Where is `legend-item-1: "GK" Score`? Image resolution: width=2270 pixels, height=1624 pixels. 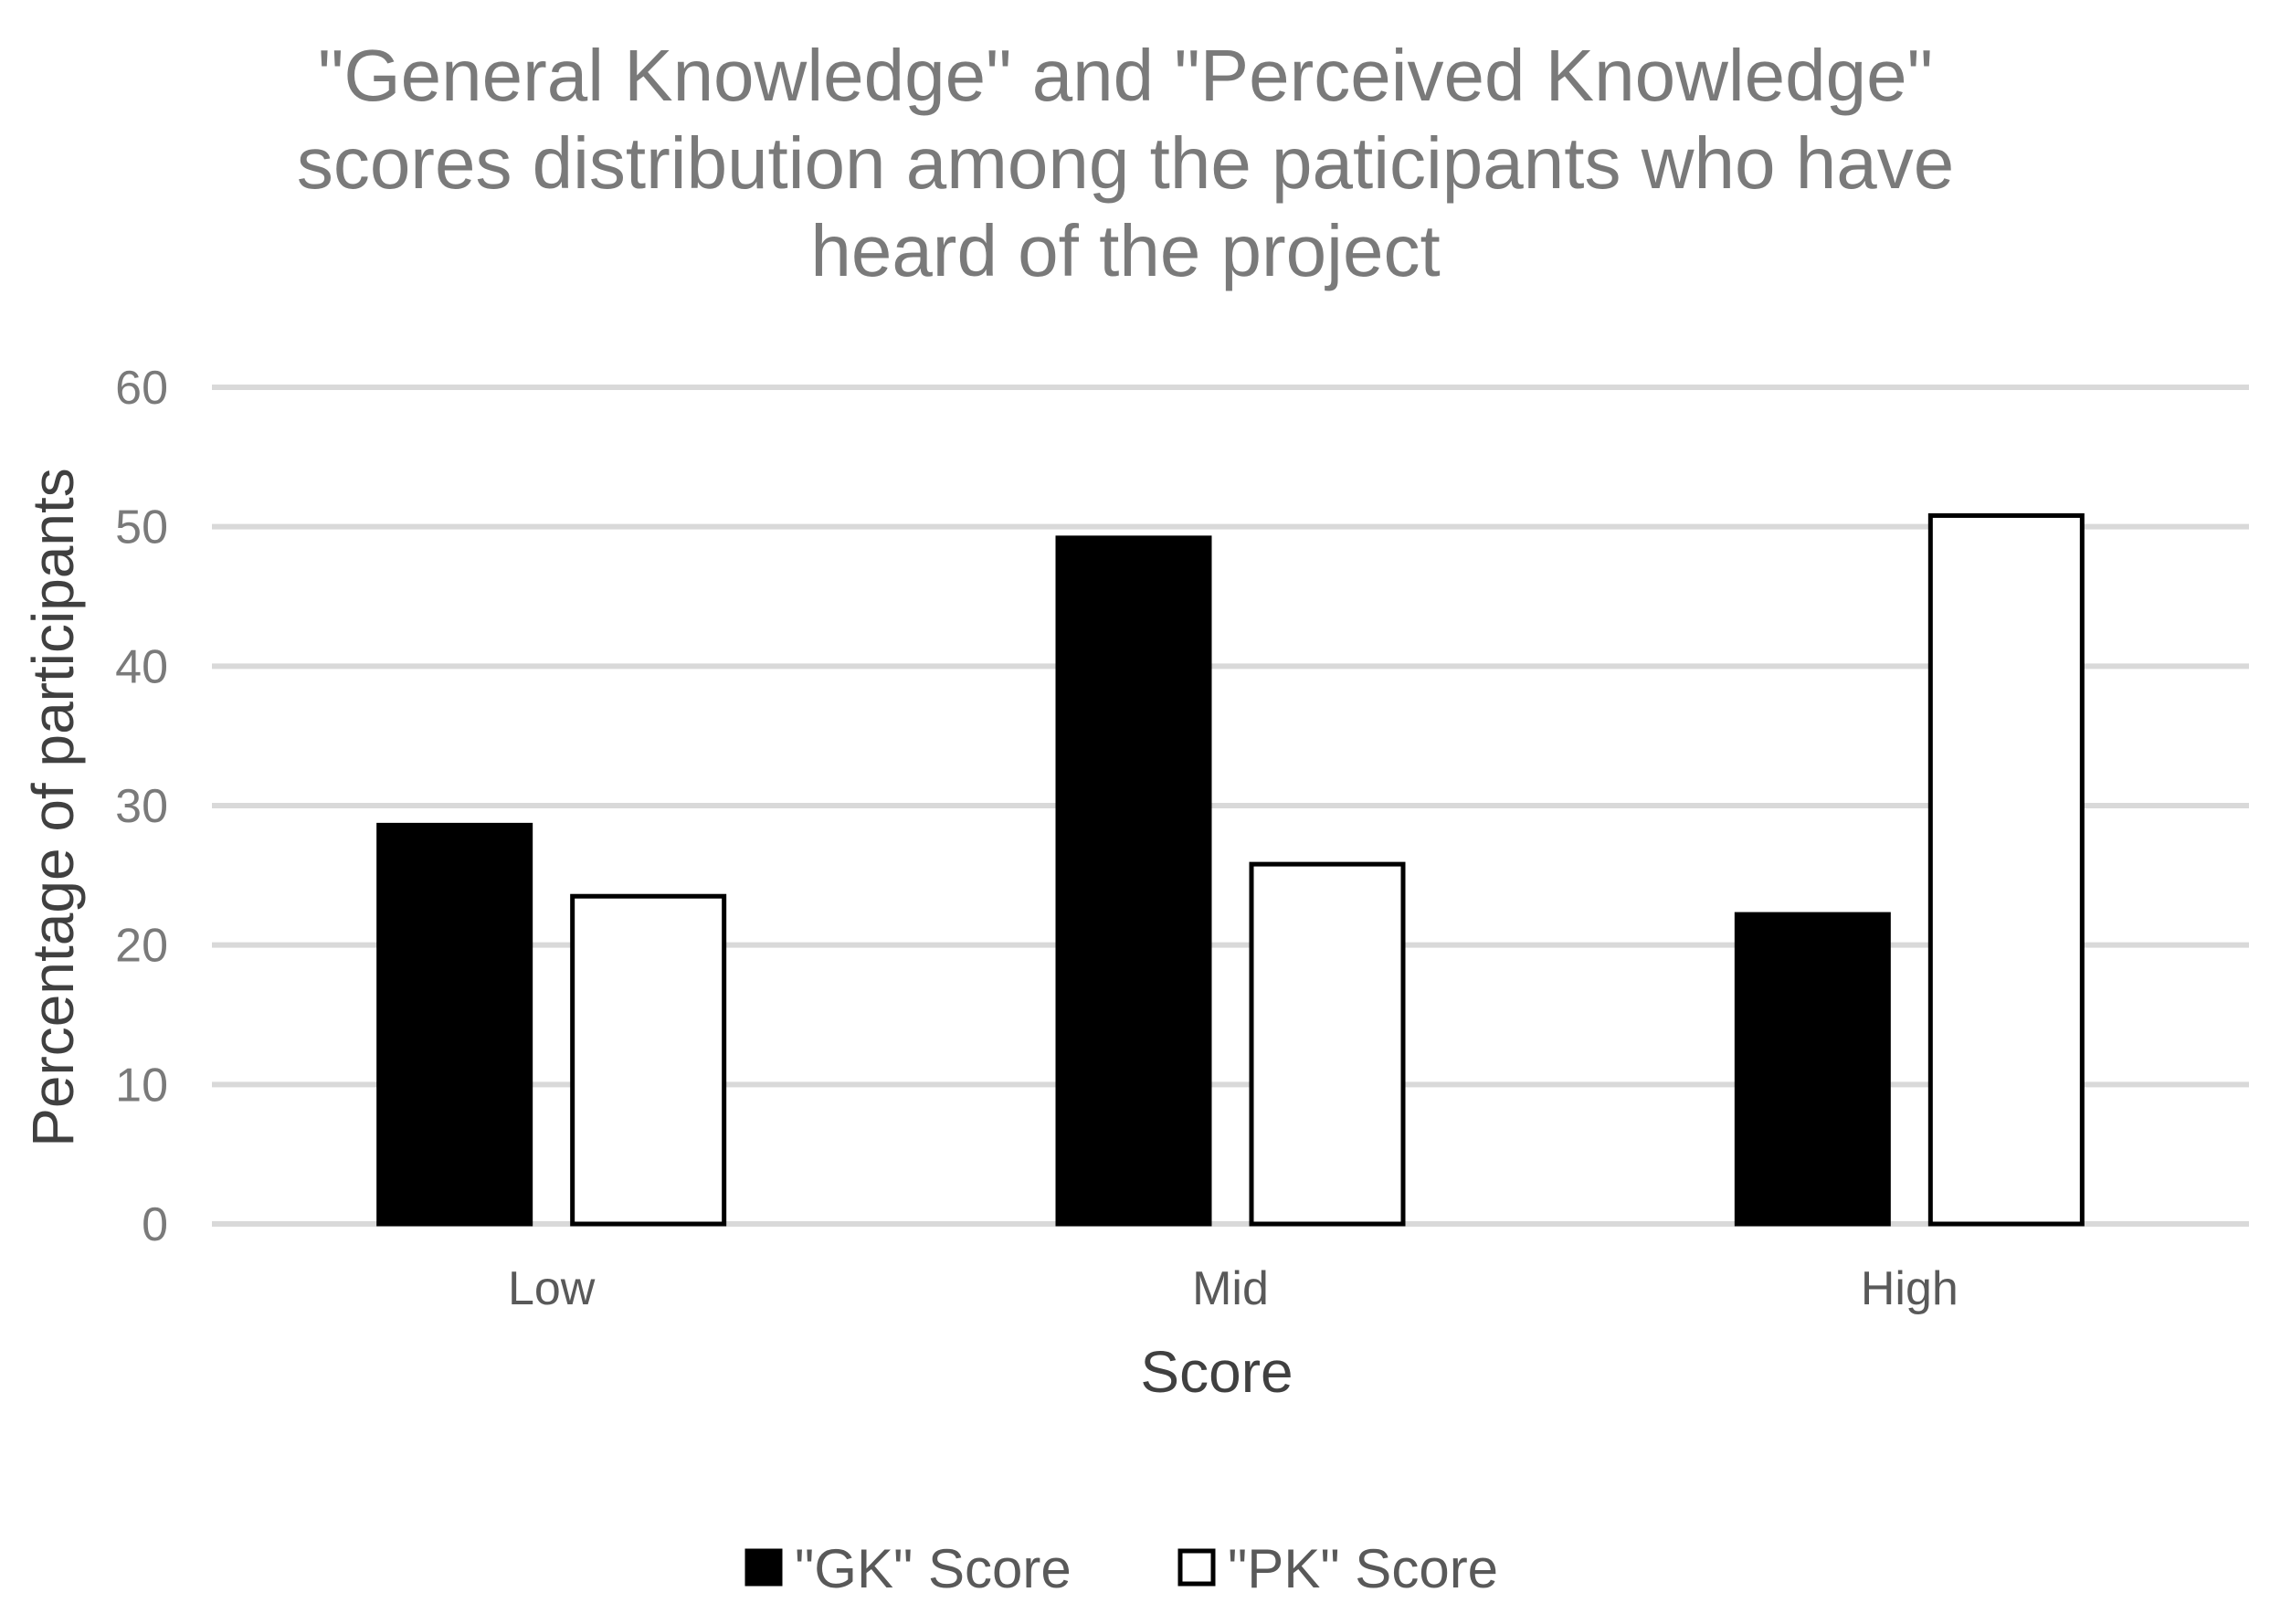 legend-item-1: "GK" Score is located at coordinates (908, 1568).